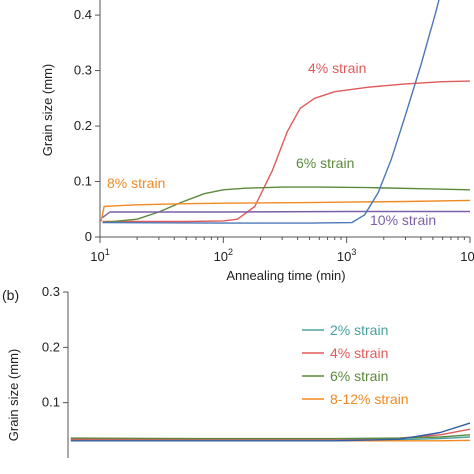  I want to click on panel-b-ticks: 0.1 0.2 0.3, so click(55, 347).